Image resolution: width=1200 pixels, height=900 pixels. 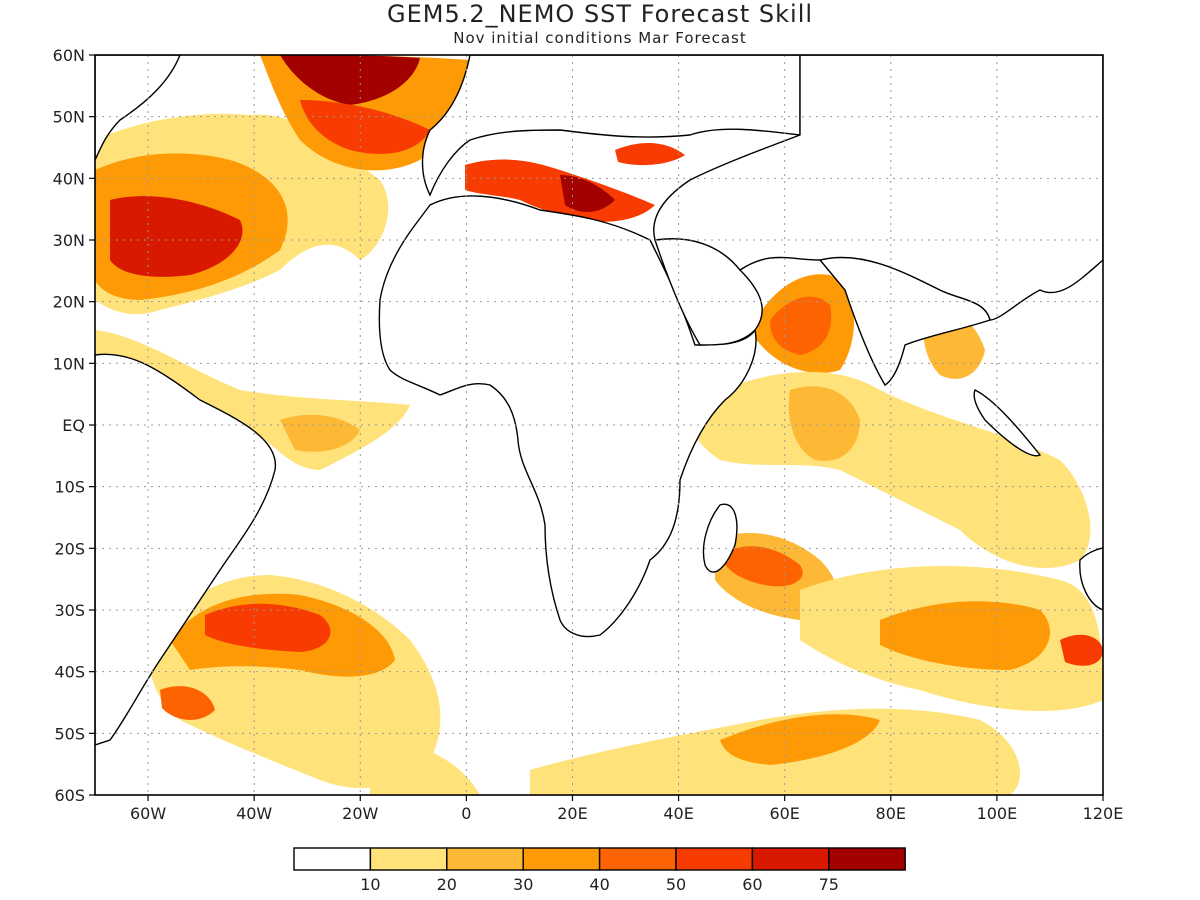 I want to click on lat-tick-label: EQ, so click(x=73, y=425).